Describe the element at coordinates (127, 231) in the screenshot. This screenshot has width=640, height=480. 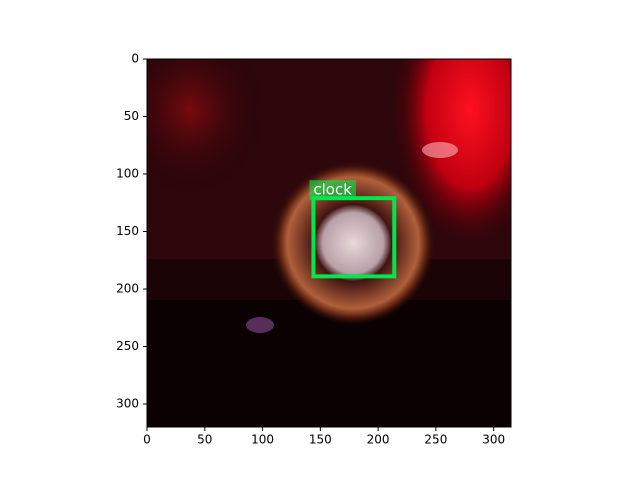
I see `y-tick-label: 150` at that location.